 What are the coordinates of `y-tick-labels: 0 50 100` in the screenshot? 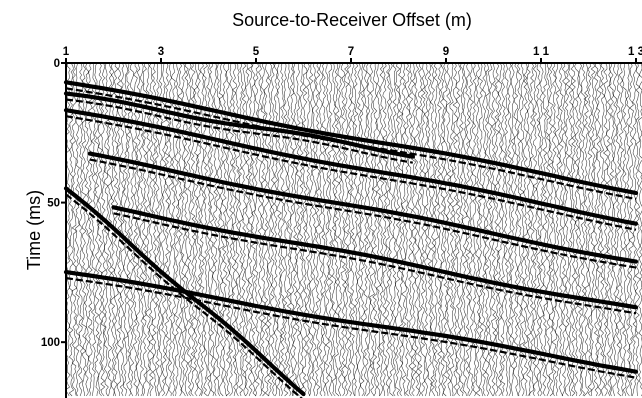 It's located at (50, 203).